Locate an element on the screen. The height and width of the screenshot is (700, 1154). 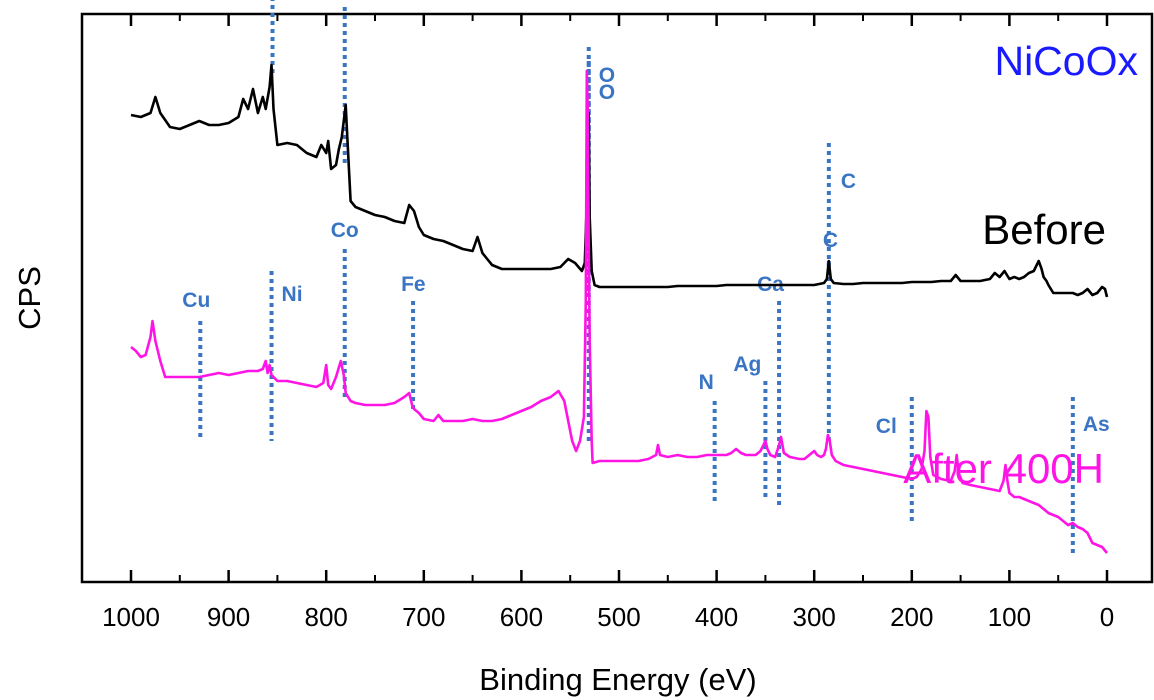
marker-label-as: As is located at coordinates (1096, 424).